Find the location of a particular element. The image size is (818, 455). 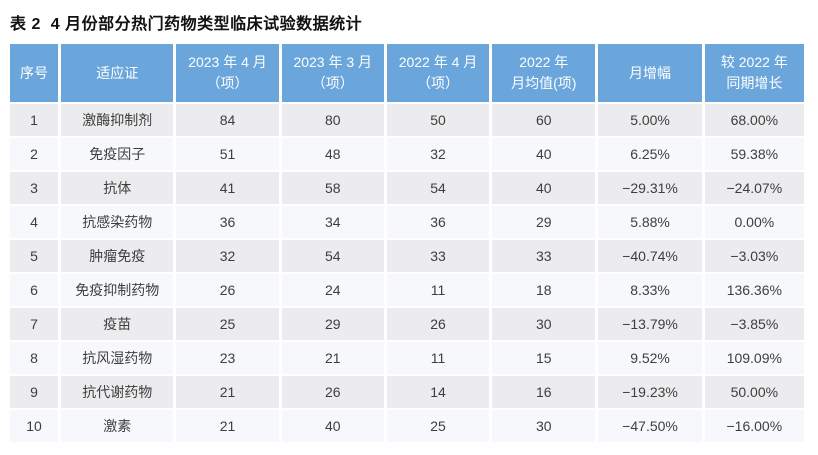

value-2022-04-cell: 25 is located at coordinates (438, 426).